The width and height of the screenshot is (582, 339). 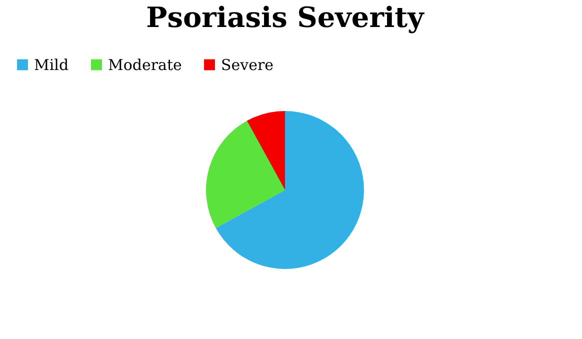 I want to click on legend-label: Mild, so click(x=51, y=65).